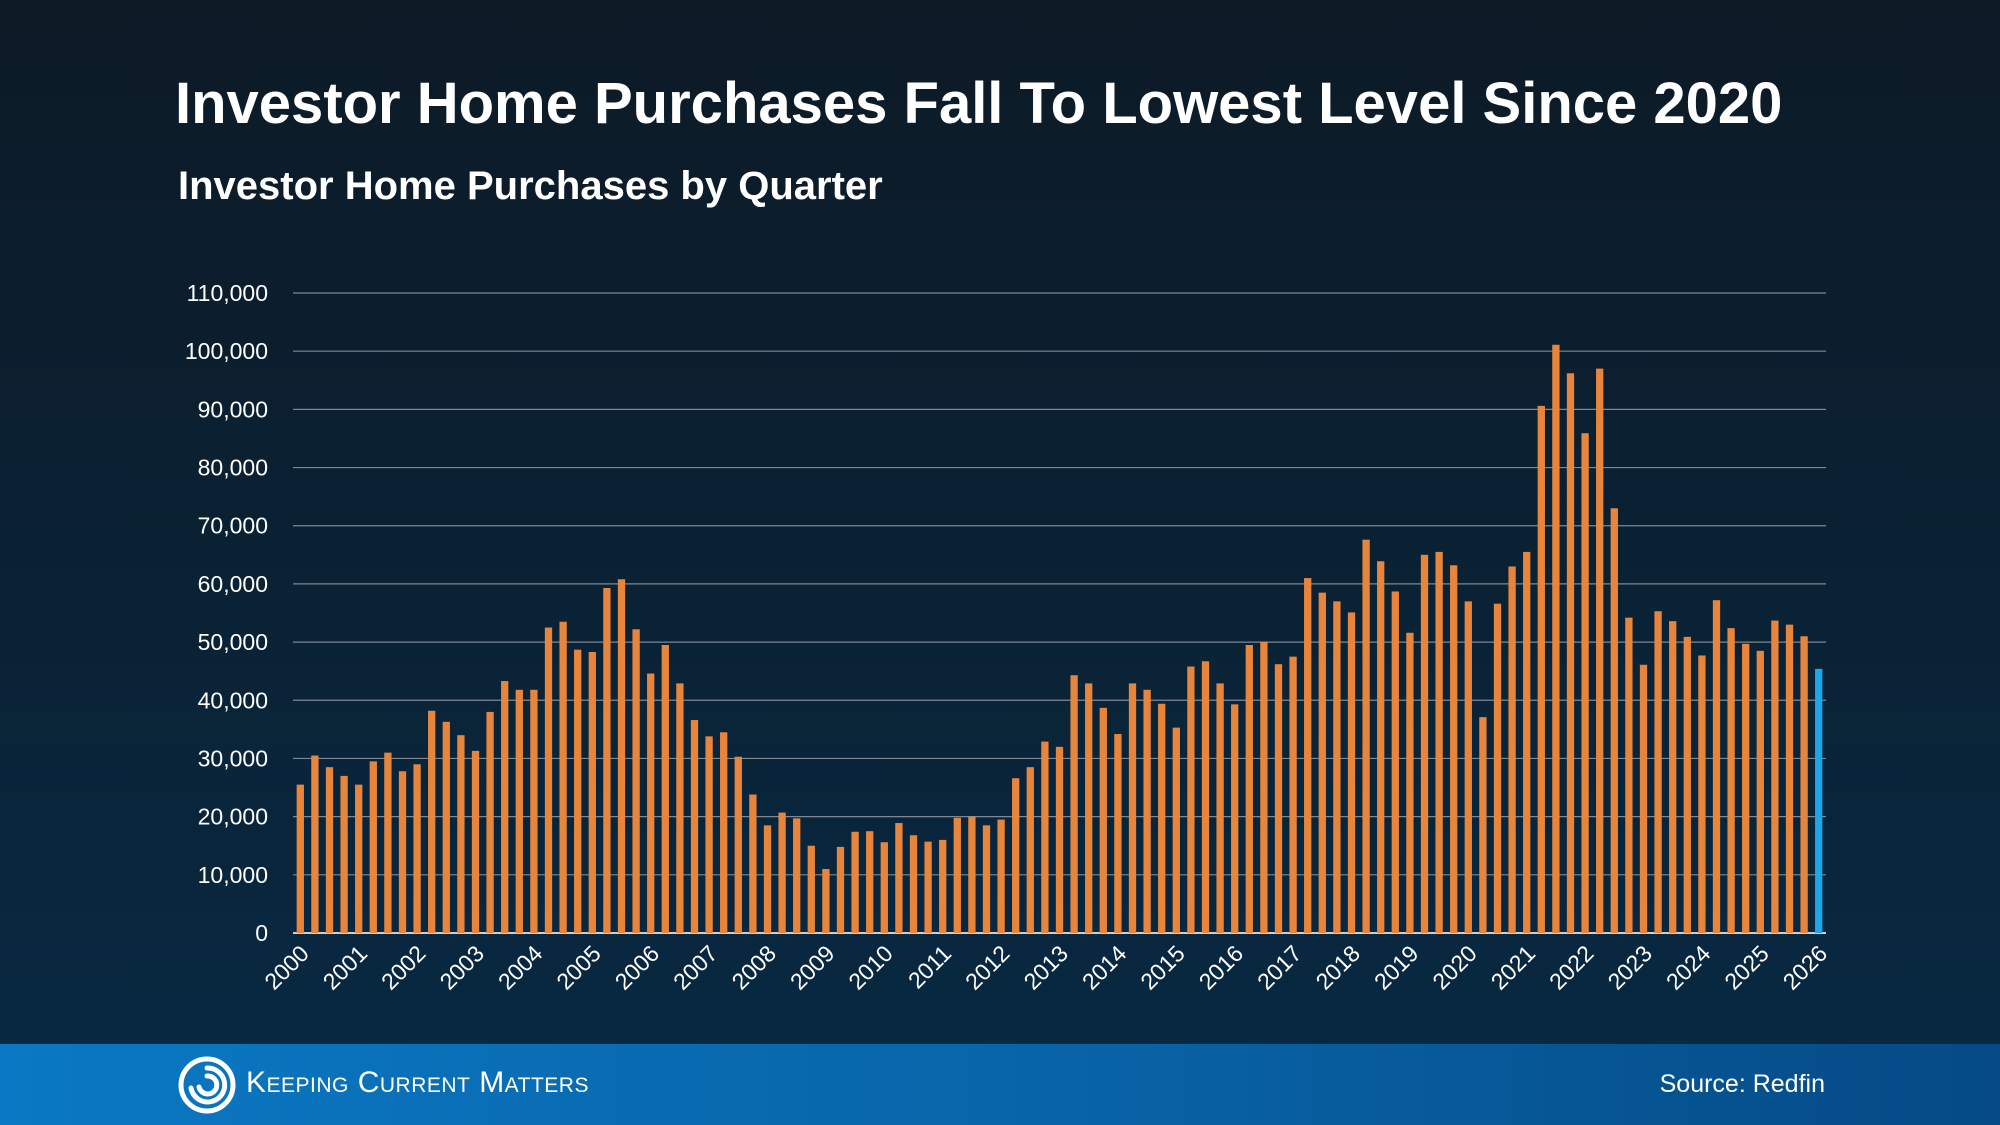  I want to click on y-tick-label: 30,000, so click(233, 758).